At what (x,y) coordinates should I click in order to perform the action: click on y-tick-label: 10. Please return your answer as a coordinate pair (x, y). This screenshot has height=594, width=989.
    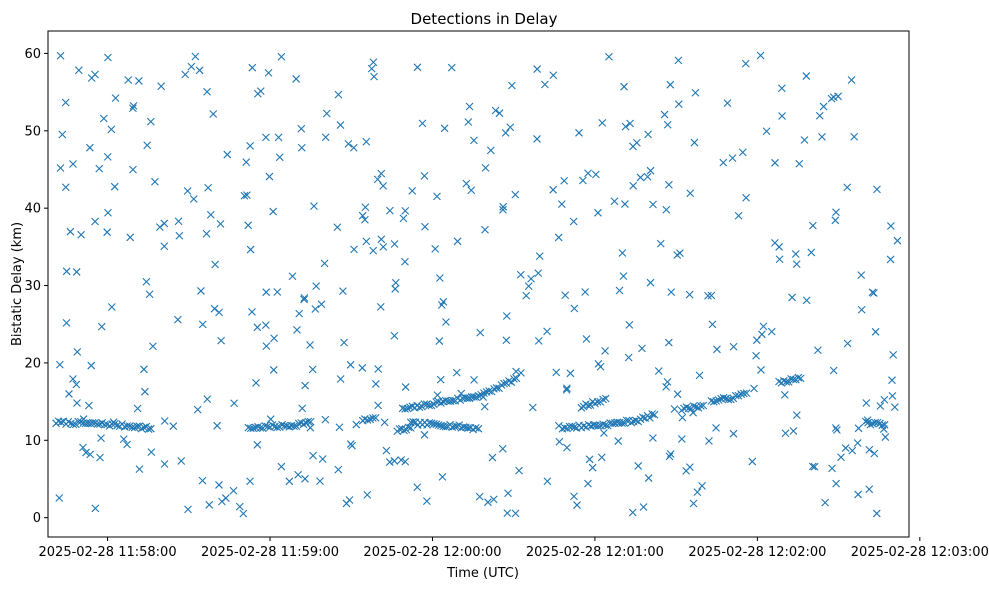
    Looking at the image, I should click on (32, 441).